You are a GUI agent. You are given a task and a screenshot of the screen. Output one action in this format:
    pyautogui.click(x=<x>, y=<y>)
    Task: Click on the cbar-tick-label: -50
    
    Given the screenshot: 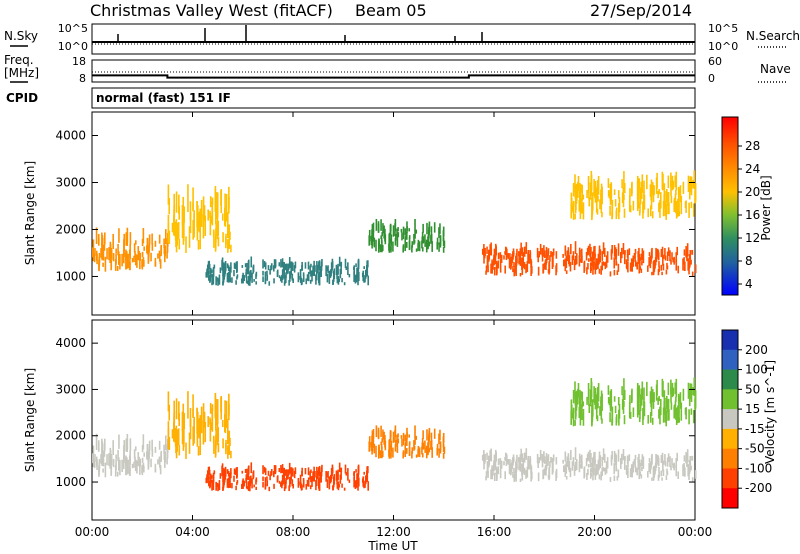 What is the action you would take?
    pyautogui.click(x=755, y=449)
    